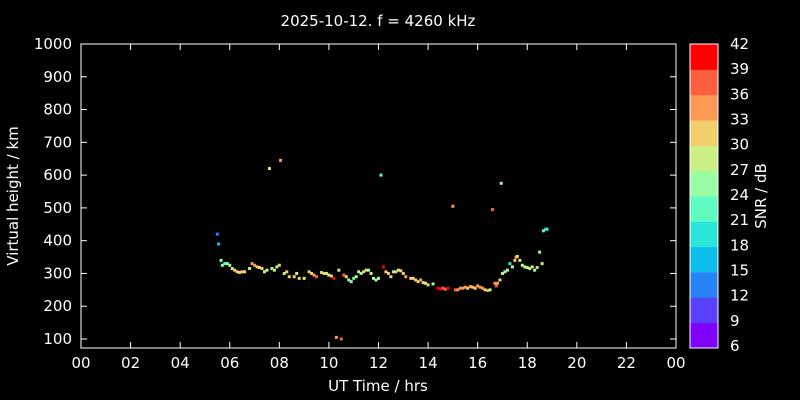  What do you see at coordinates (739, 120) in the screenshot?
I see `colorbar-tick-label: 33` at bounding box center [739, 120].